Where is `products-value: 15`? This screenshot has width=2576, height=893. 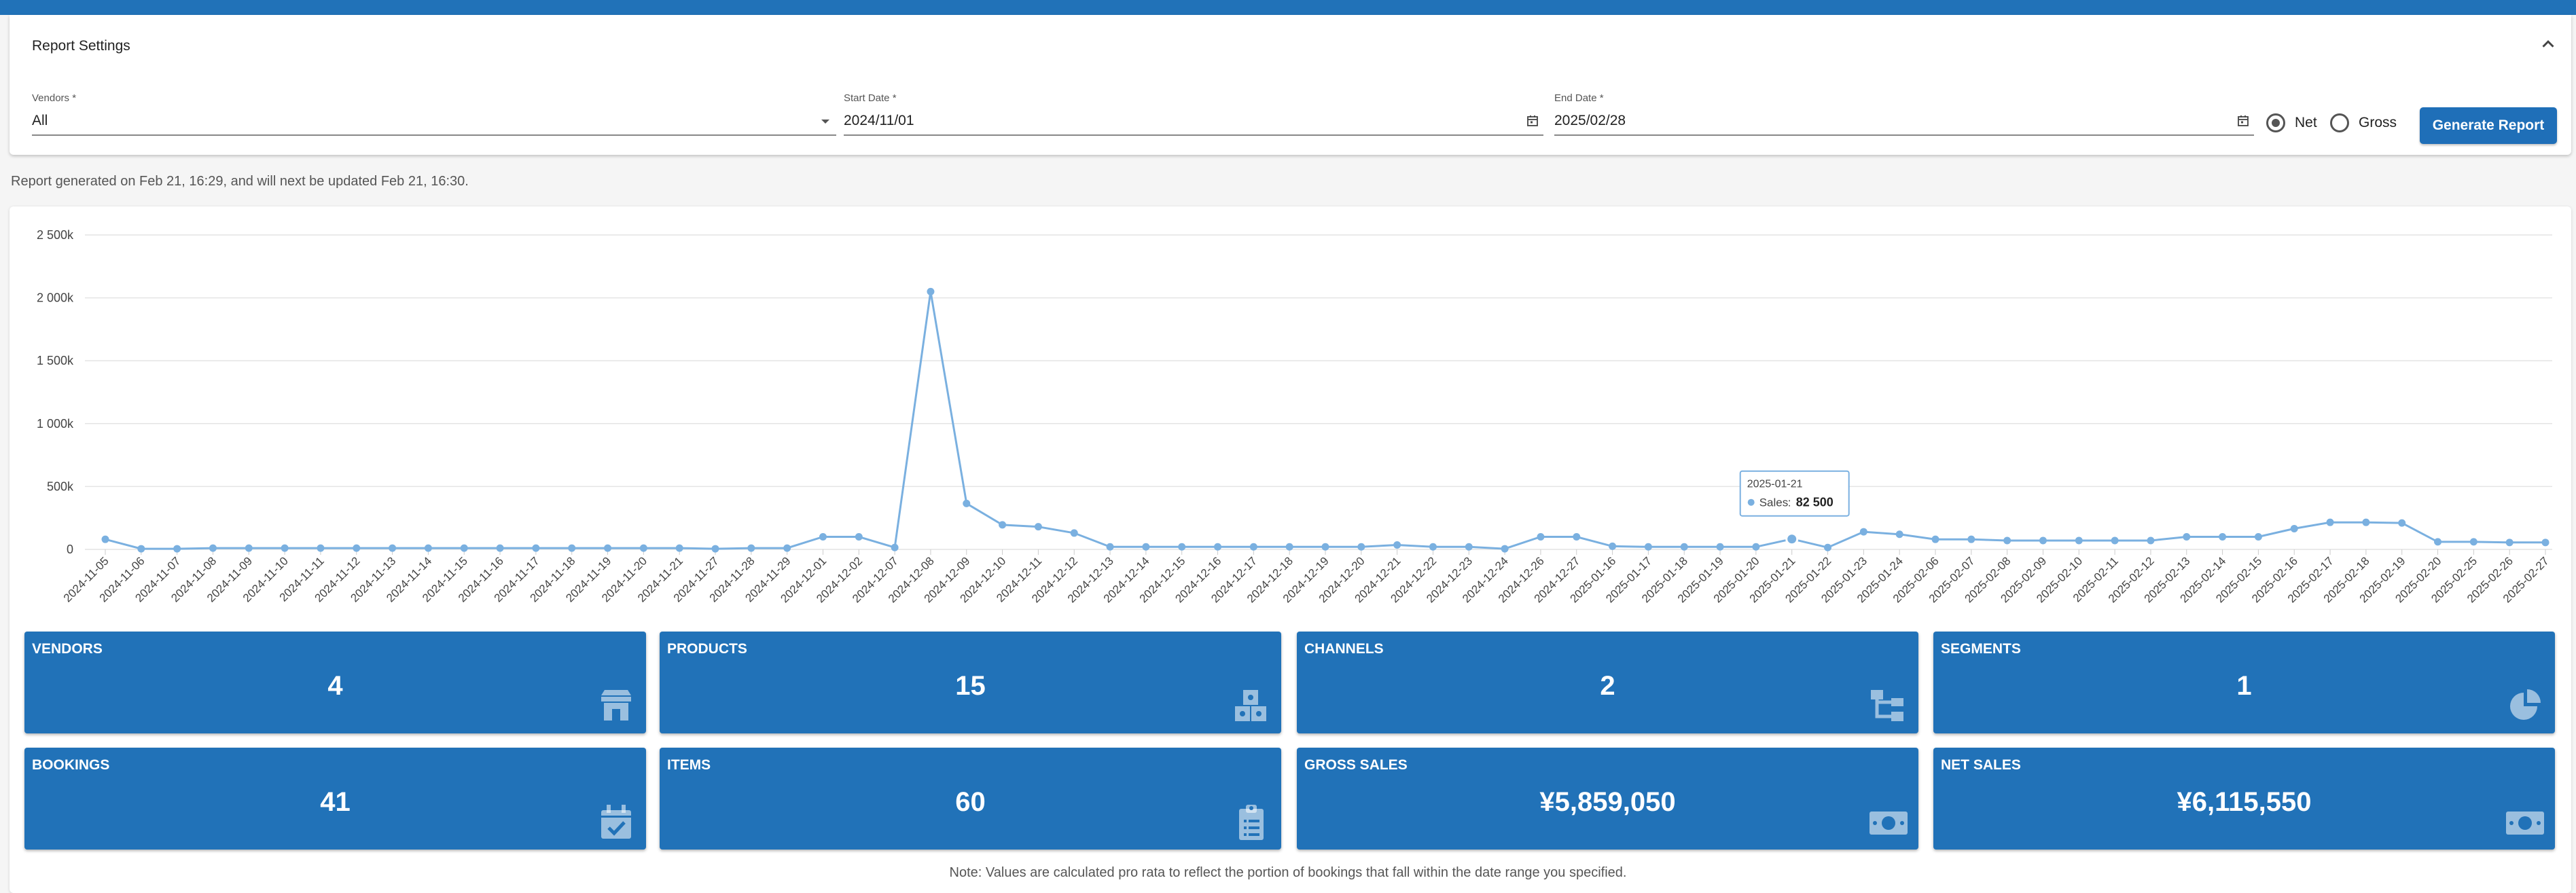
products-value: 15 is located at coordinates (971, 686).